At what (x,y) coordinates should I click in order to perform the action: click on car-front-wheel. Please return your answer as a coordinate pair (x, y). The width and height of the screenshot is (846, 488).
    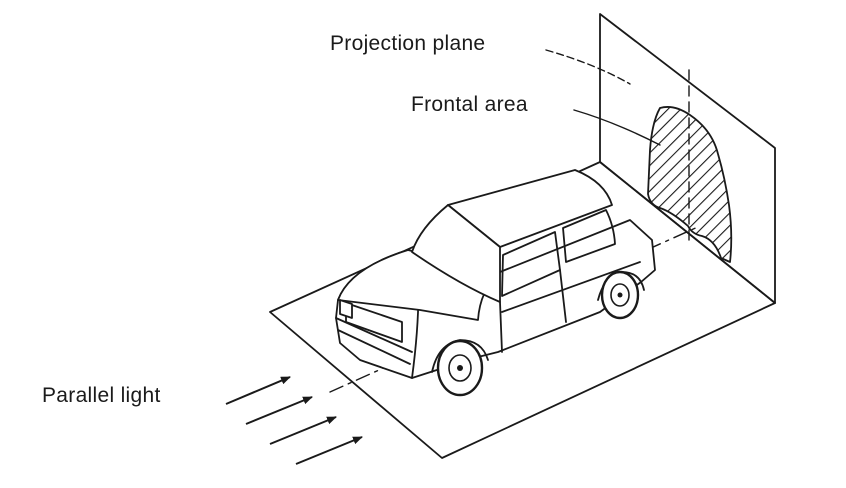
    Looking at the image, I should click on (460, 368).